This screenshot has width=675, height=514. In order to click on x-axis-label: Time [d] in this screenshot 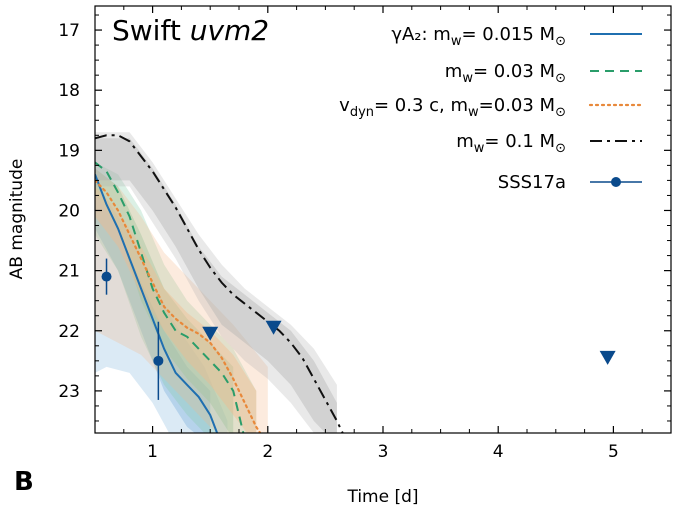, I will do `click(382, 497)`.